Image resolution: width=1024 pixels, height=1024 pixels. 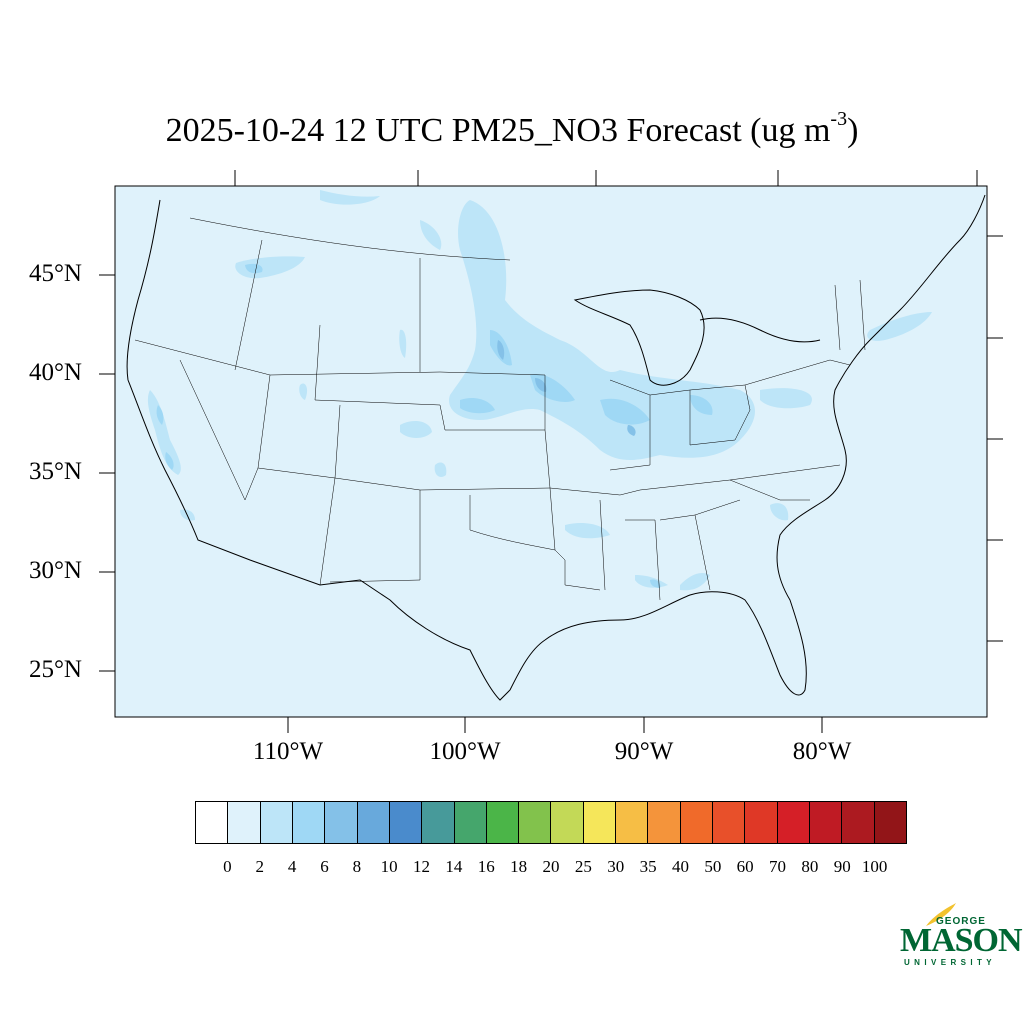 What do you see at coordinates (961, 921) in the screenshot?
I see `logo-george: GEORGE` at bounding box center [961, 921].